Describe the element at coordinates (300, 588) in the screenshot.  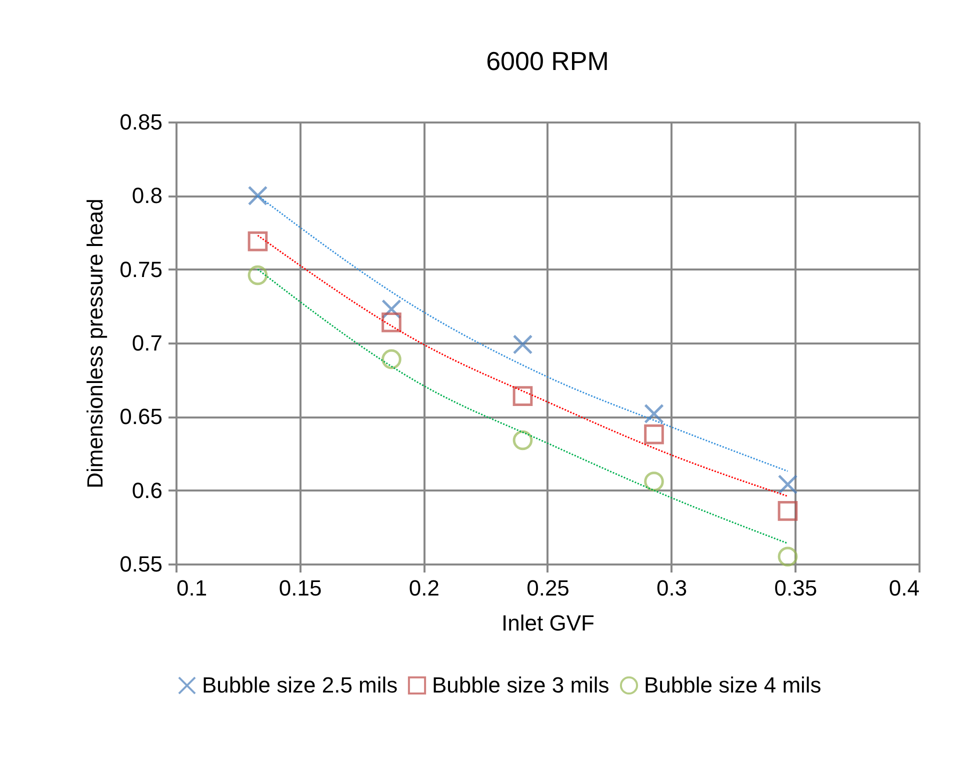
I see `x-tick-label: 0.15` at that location.